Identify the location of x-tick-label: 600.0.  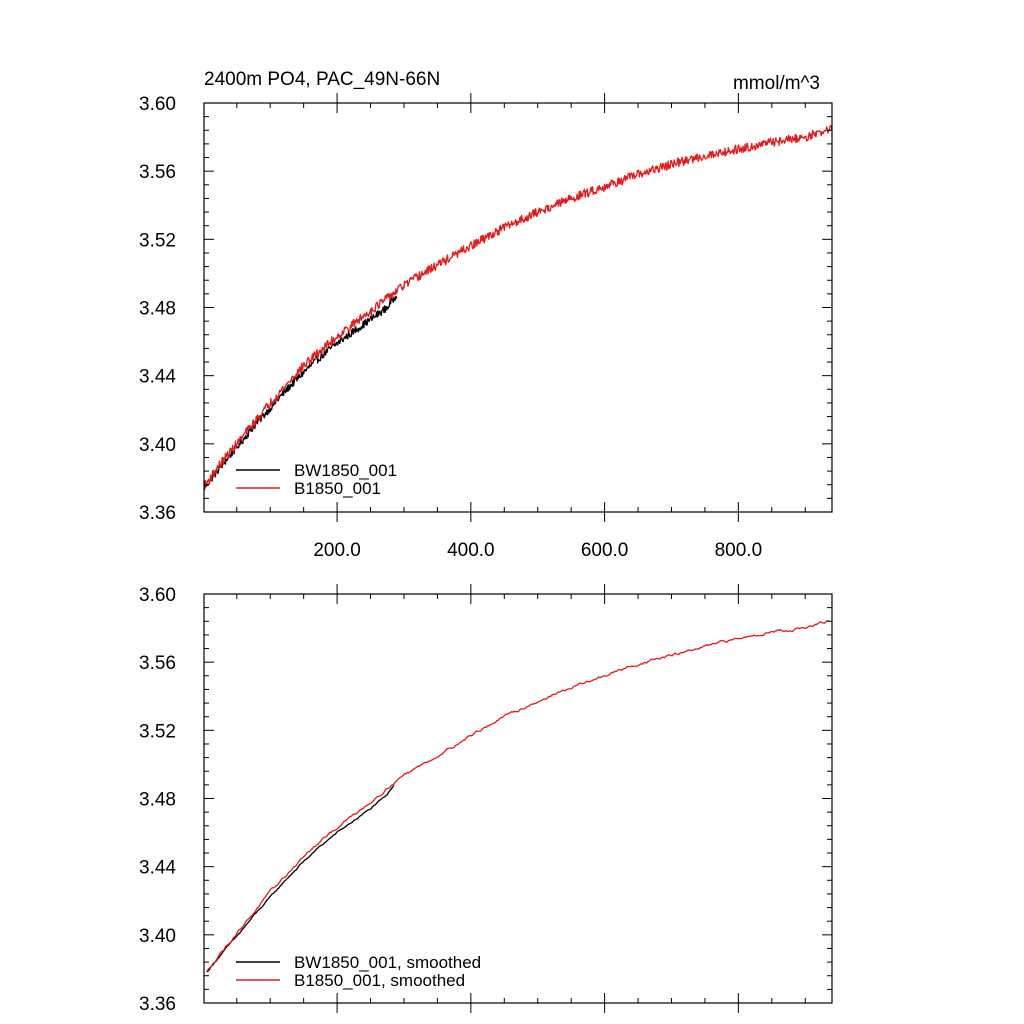
(605, 550).